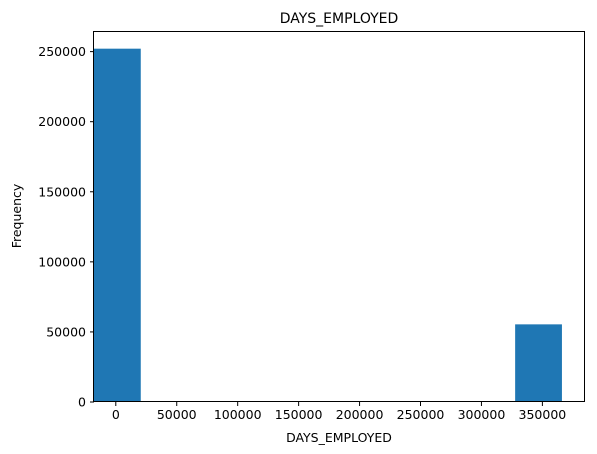 Image resolution: width=597 pixels, height=454 pixels. I want to click on y-tick-label: 50000, so click(66, 331).